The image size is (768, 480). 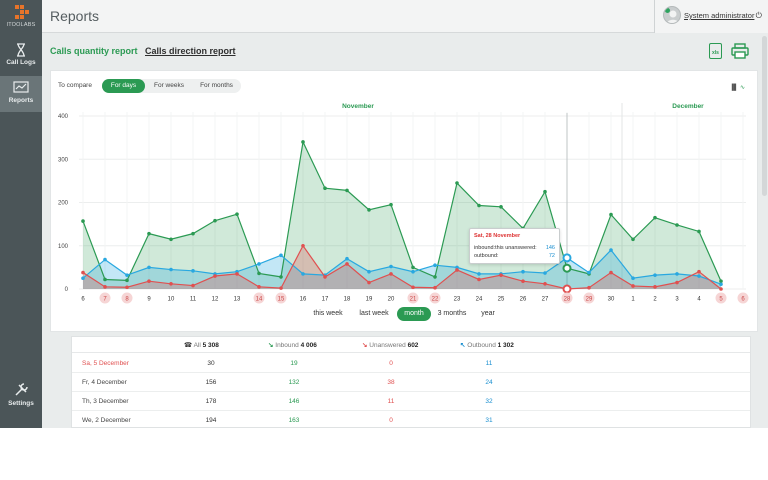 What do you see at coordinates (589, 300) in the screenshot?
I see `x-tick-label: 29` at bounding box center [589, 300].